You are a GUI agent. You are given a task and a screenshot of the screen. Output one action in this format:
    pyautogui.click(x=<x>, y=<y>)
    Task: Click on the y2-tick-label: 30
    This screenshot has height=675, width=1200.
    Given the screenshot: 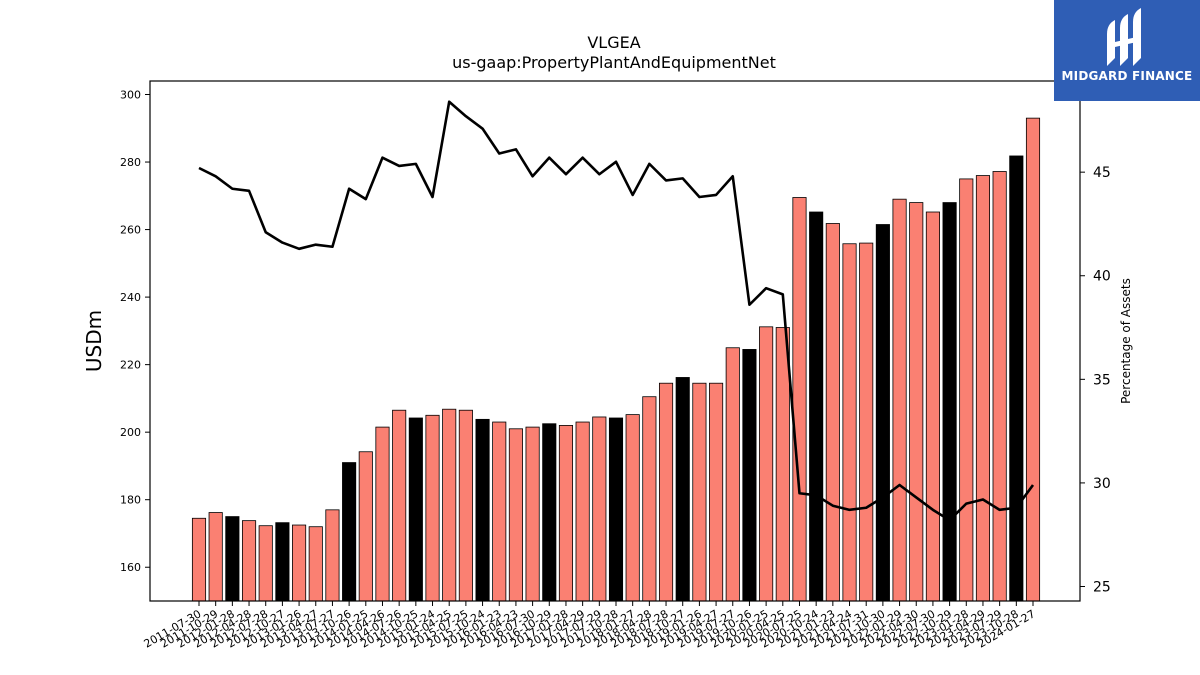 What is the action you would take?
    pyautogui.click(x=1102, y=484)
    